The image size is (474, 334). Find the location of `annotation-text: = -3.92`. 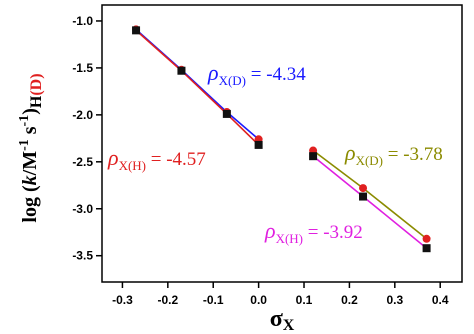

annotation-text: = -3.92 is located at coordinates (333, 232).